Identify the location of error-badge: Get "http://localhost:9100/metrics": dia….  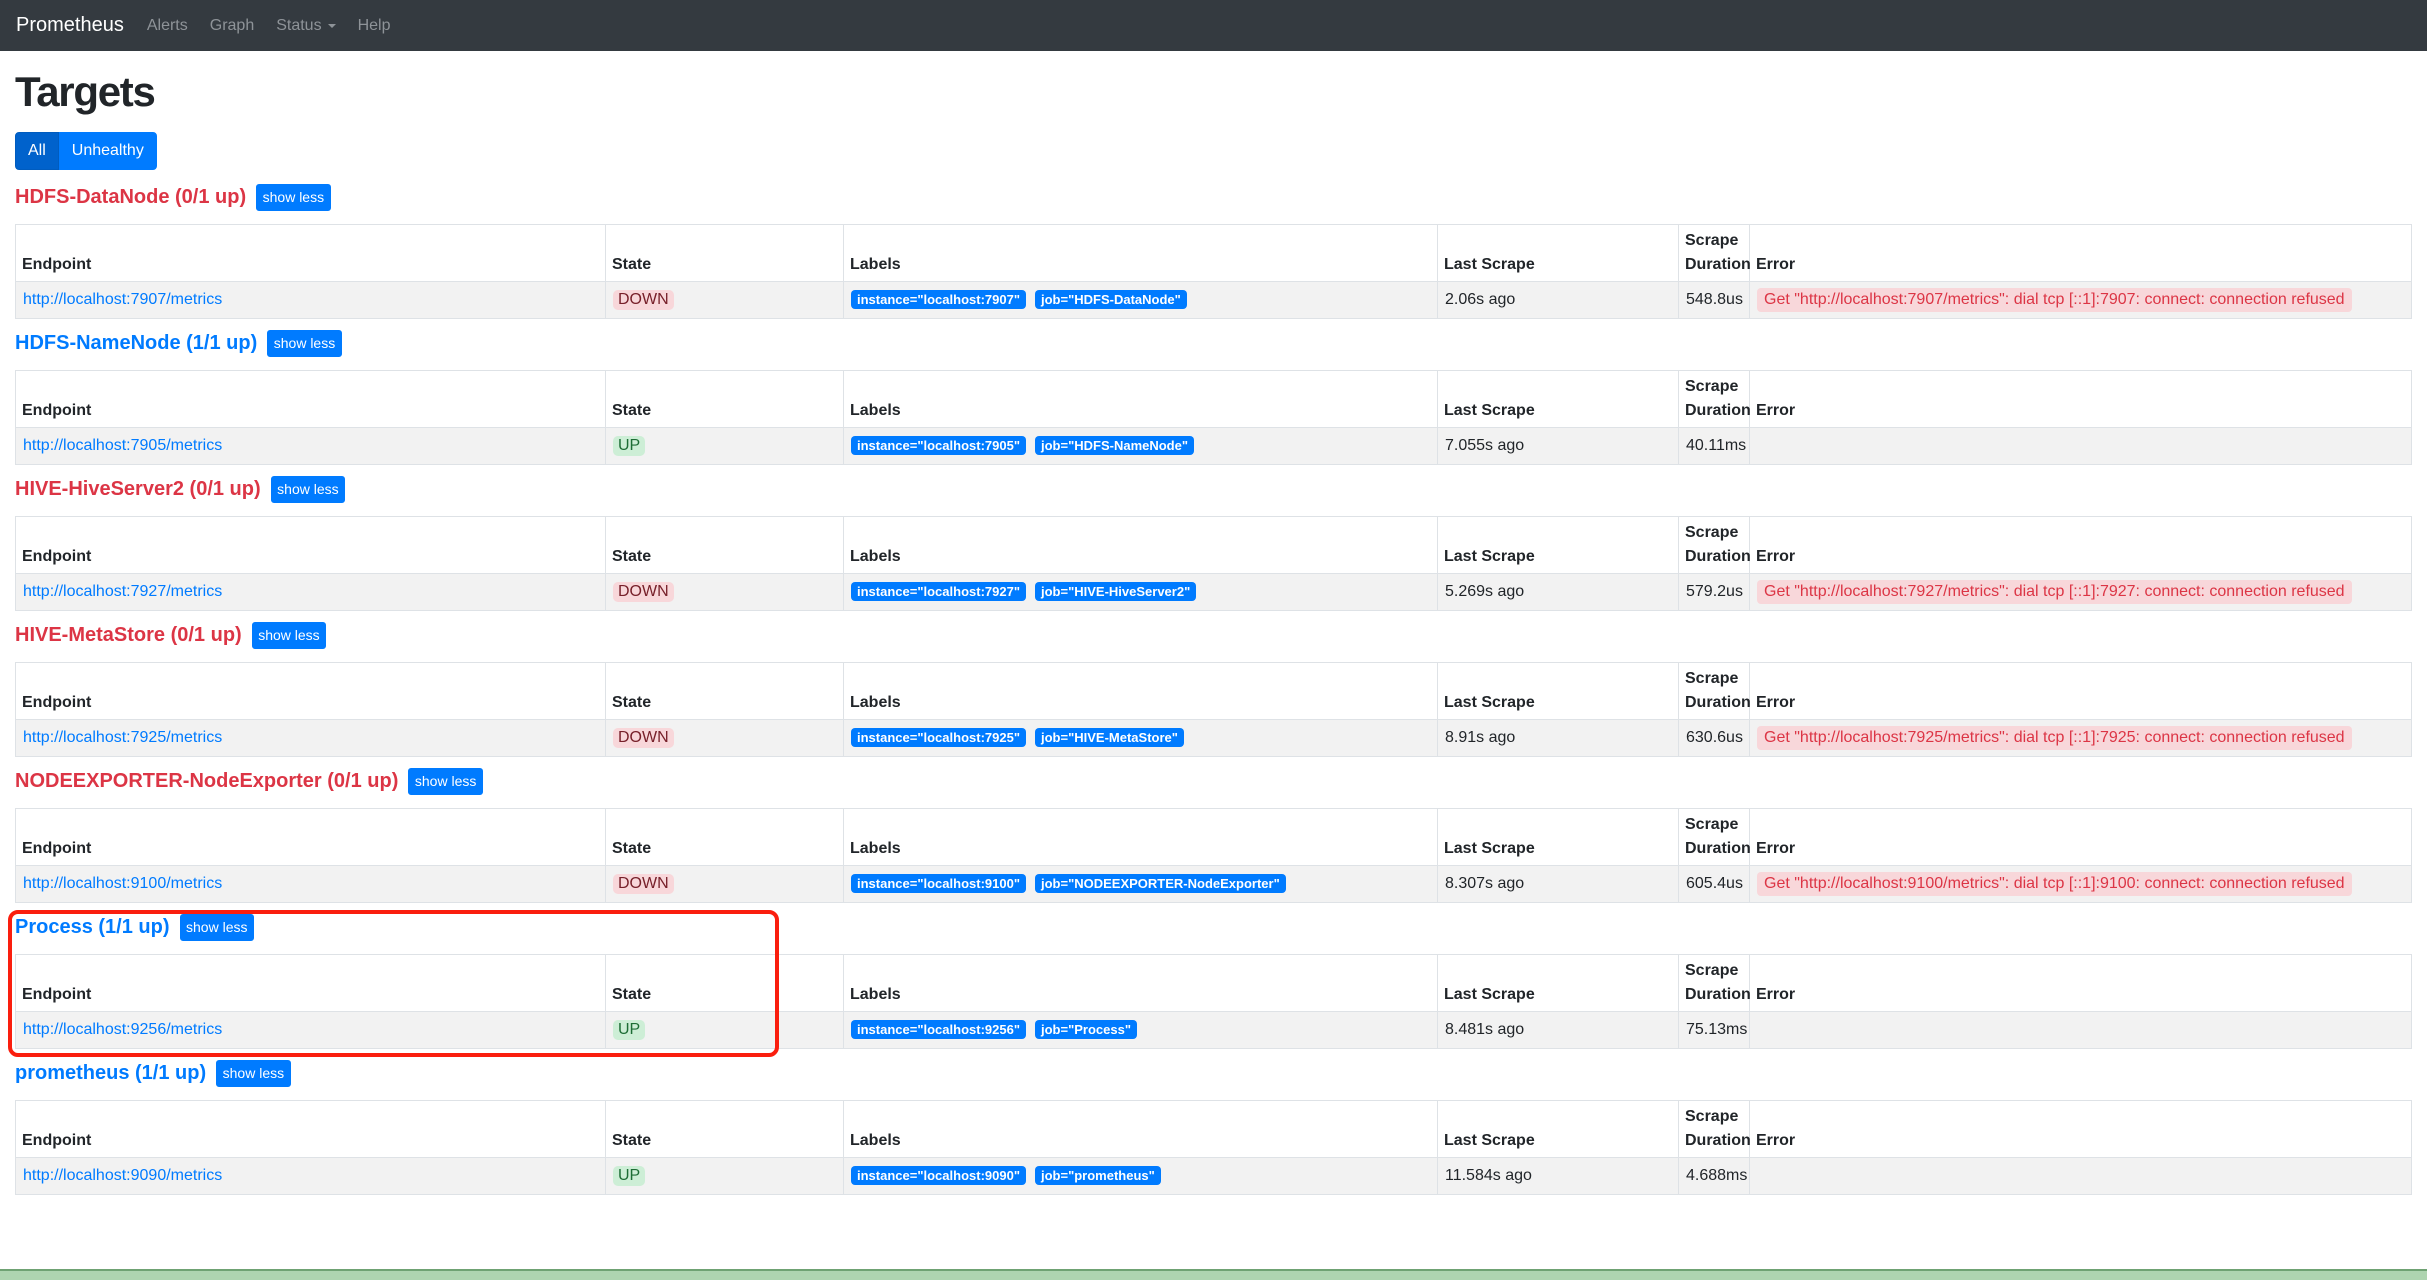
(2054, 883).